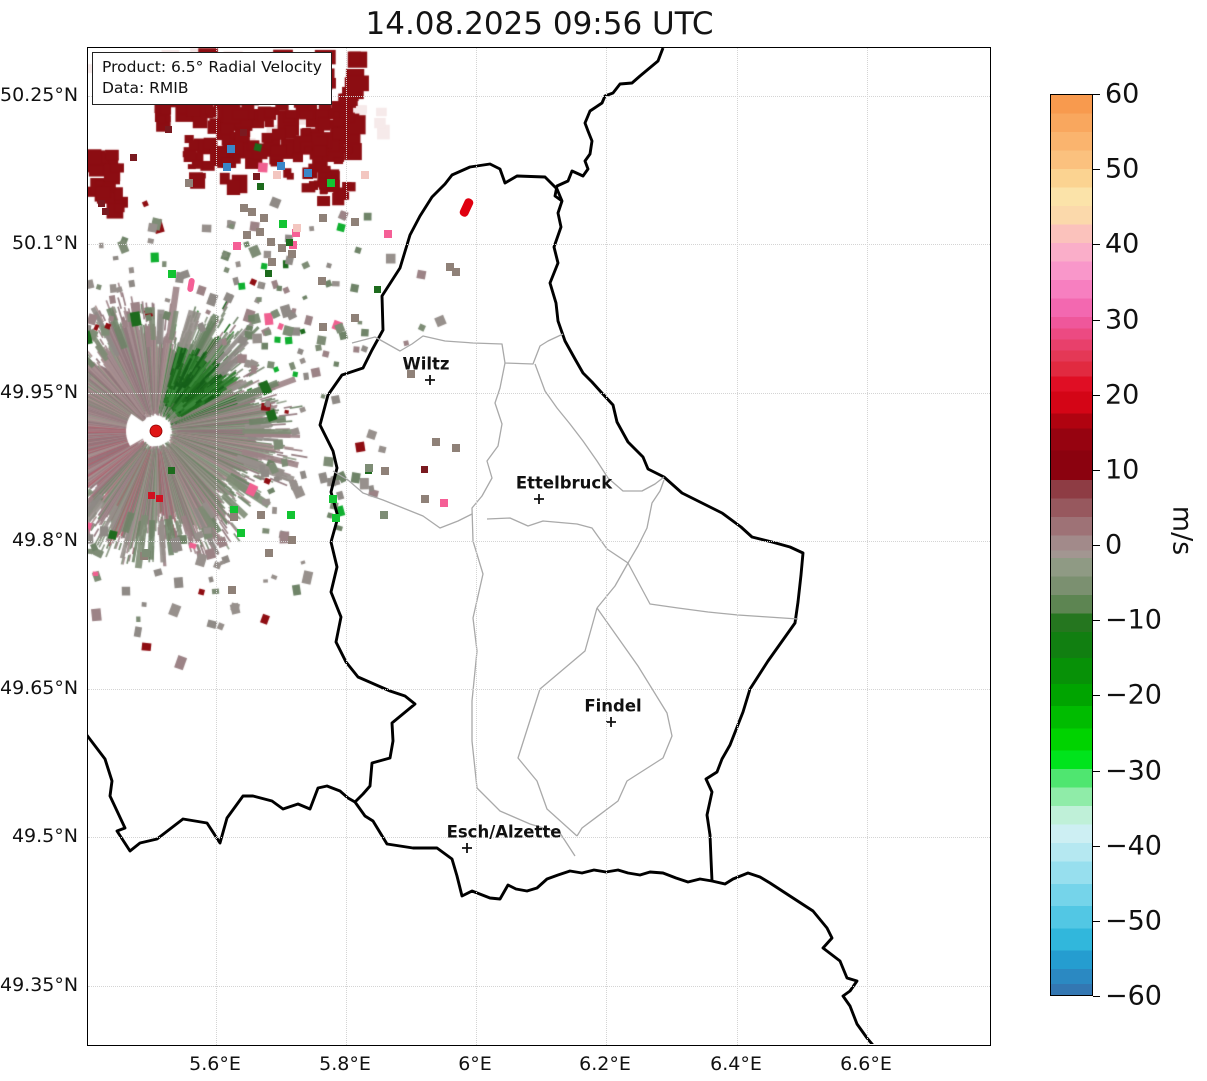 The height and width of the screenshot is (1081, 1207). What do you see at coordinates (215, 1064) in the screenshot?
I see `lon-tick-label: 5.6°E` at bounding box center [215, 1064].